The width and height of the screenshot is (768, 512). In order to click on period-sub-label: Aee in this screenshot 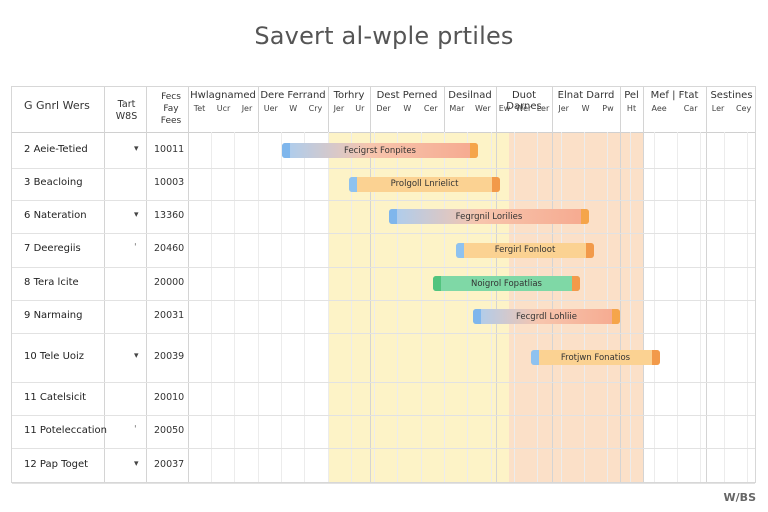, I will do `click(659, 108)`.